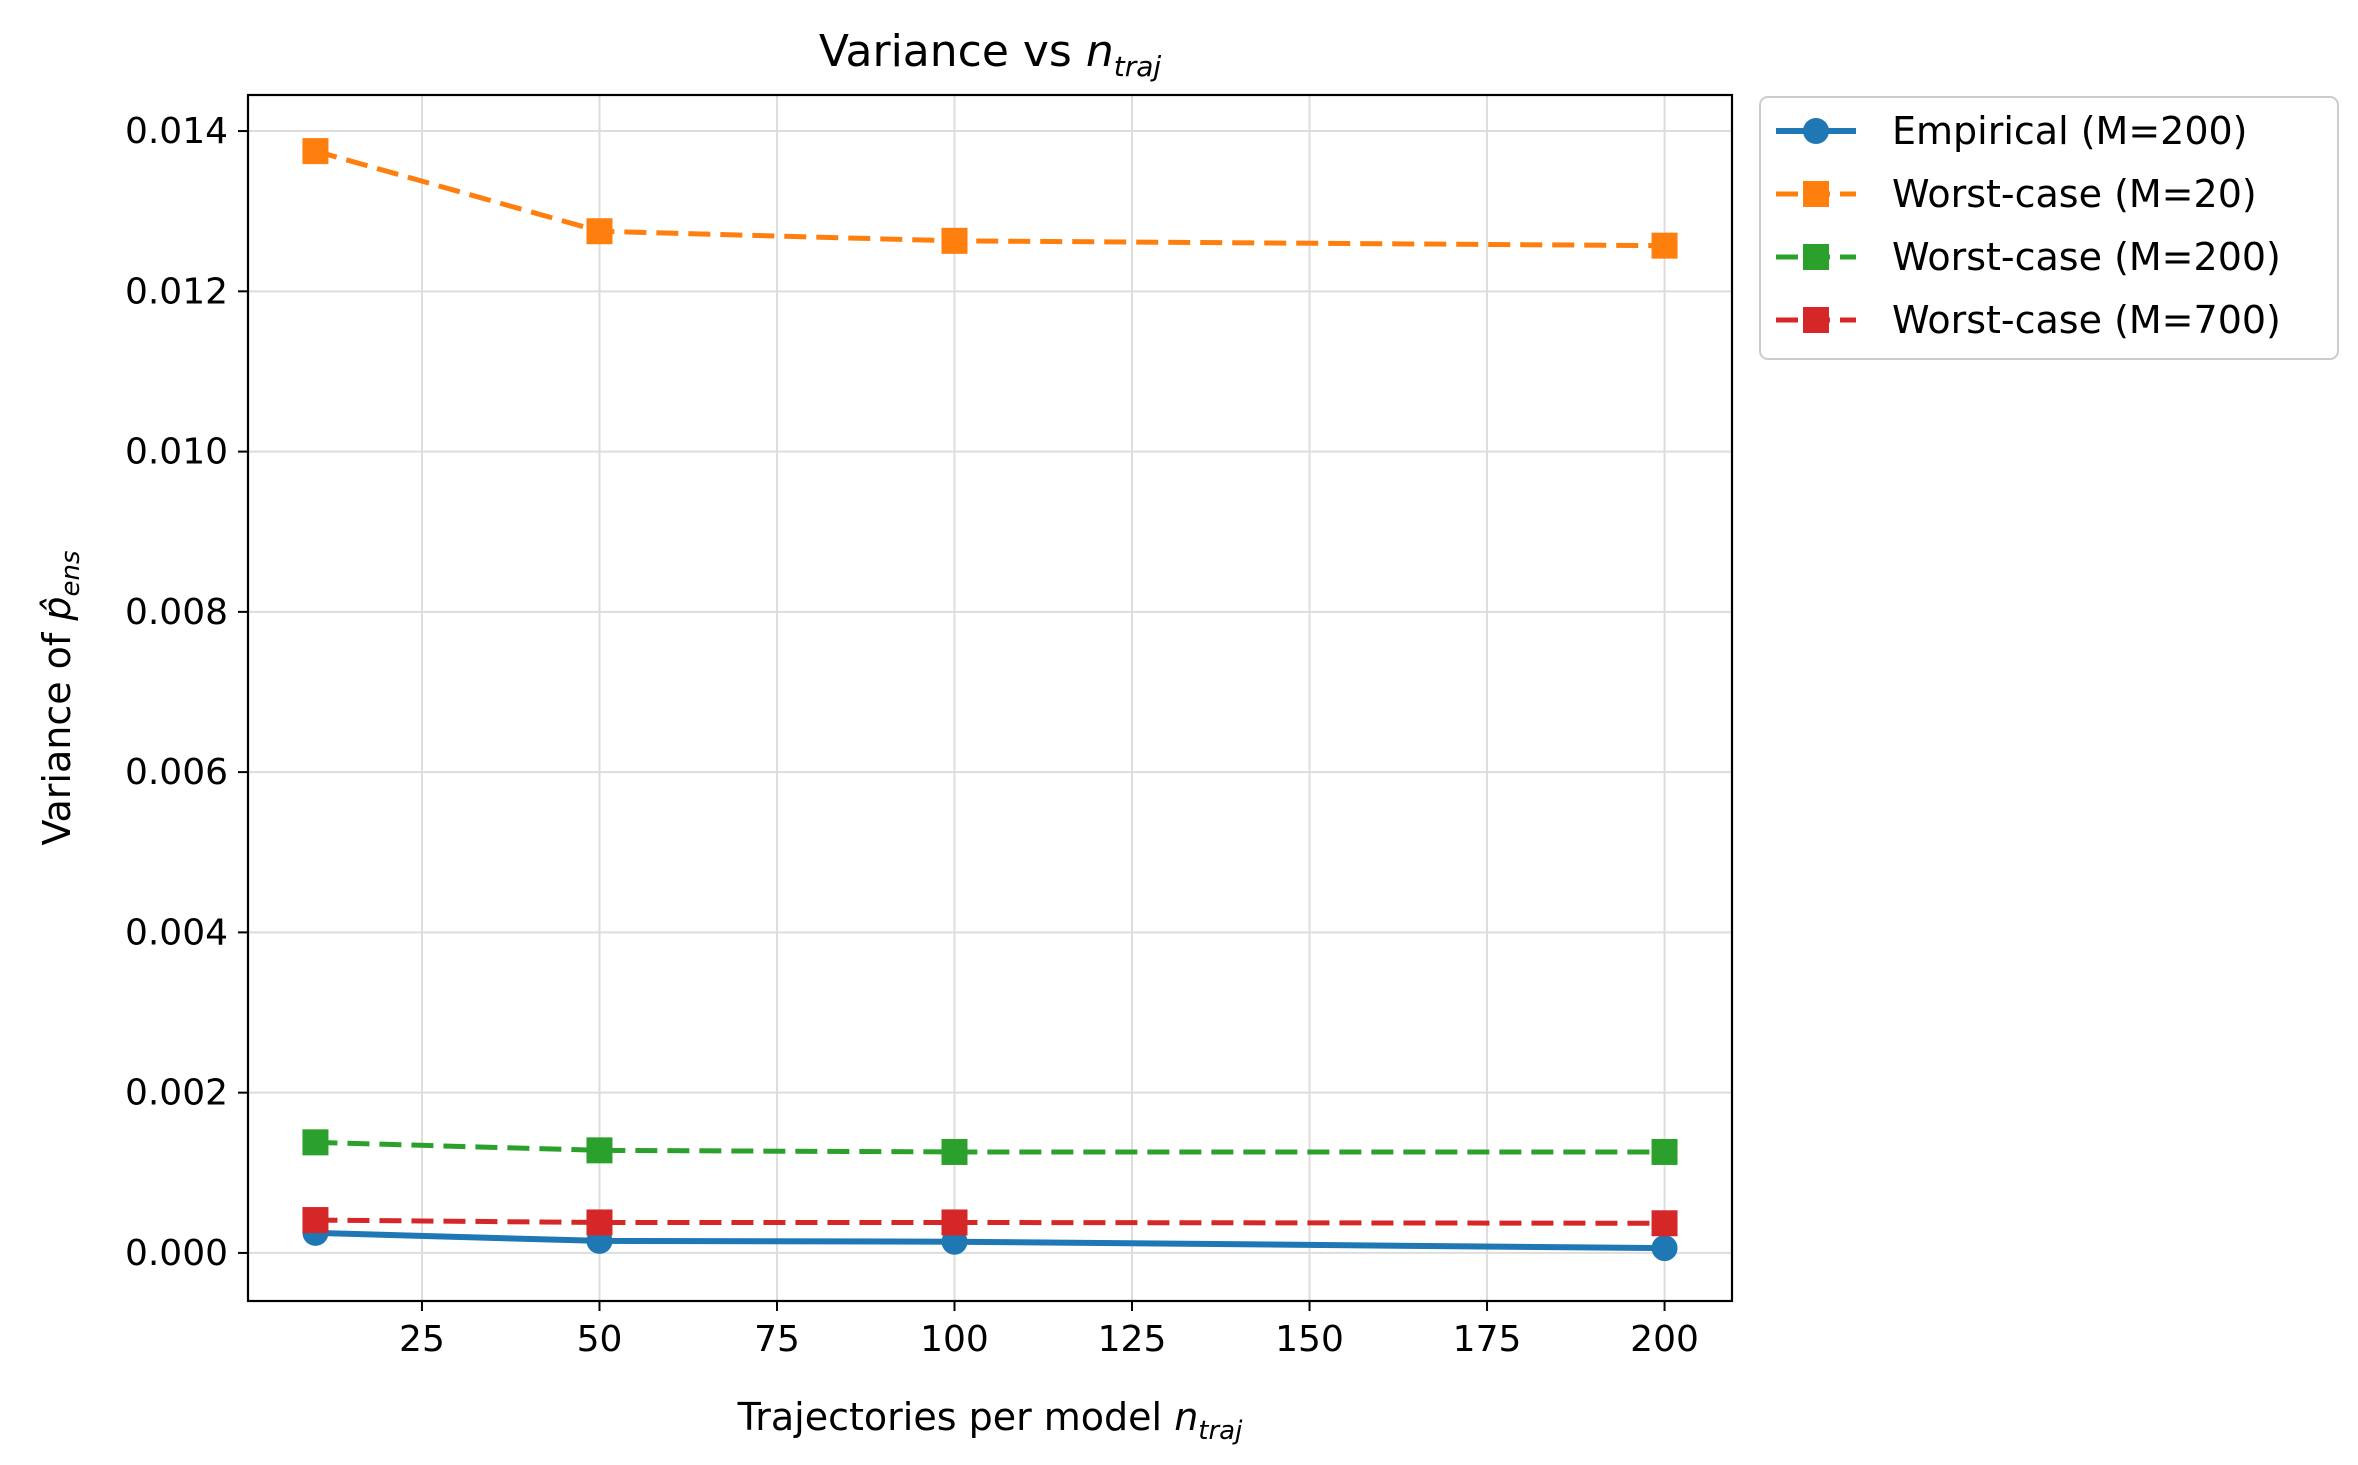  What do you see at coordinates (990, 54) in the screenshot?
I see `chart-title: Variance vs ntraj` at bounding box center [990, 54].